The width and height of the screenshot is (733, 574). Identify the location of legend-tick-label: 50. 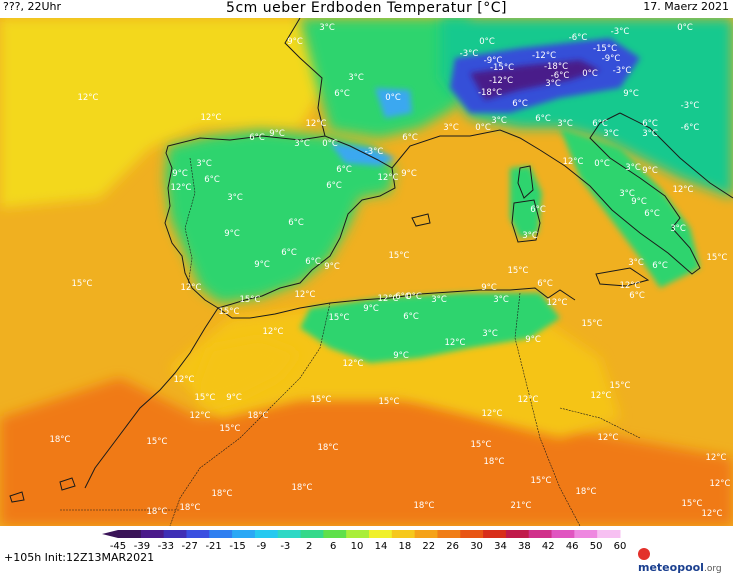
(596, 545).